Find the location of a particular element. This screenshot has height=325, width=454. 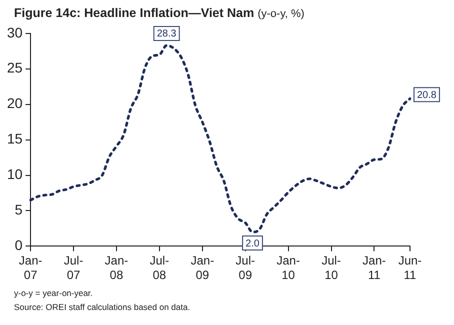

x-tick-label: Jun-11 is located at coordinates (410, 268).